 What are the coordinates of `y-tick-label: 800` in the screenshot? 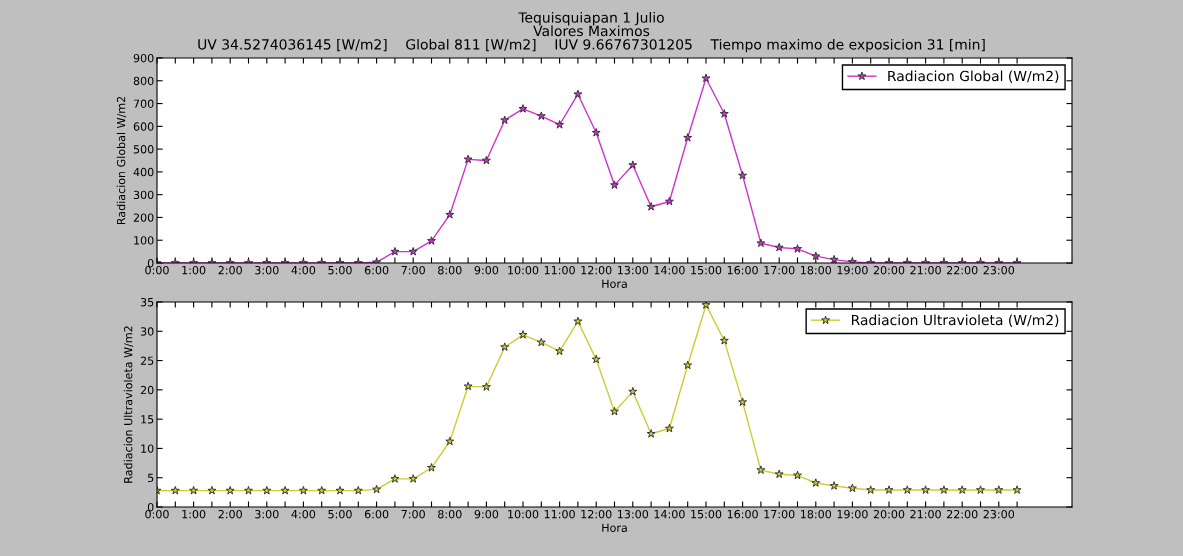 It's located at (143, 81).